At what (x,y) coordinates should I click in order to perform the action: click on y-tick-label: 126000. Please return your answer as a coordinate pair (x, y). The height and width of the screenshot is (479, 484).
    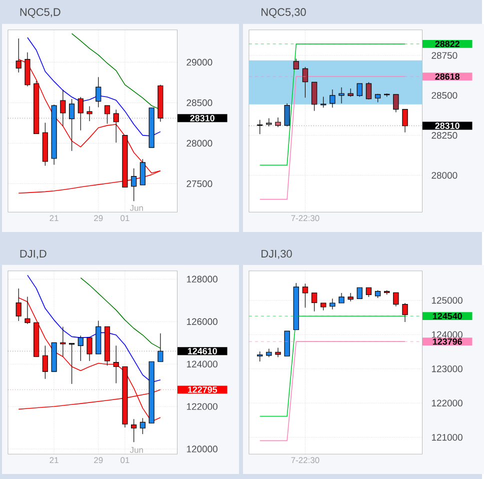
    Looking at the image, I should click on (202, 321).